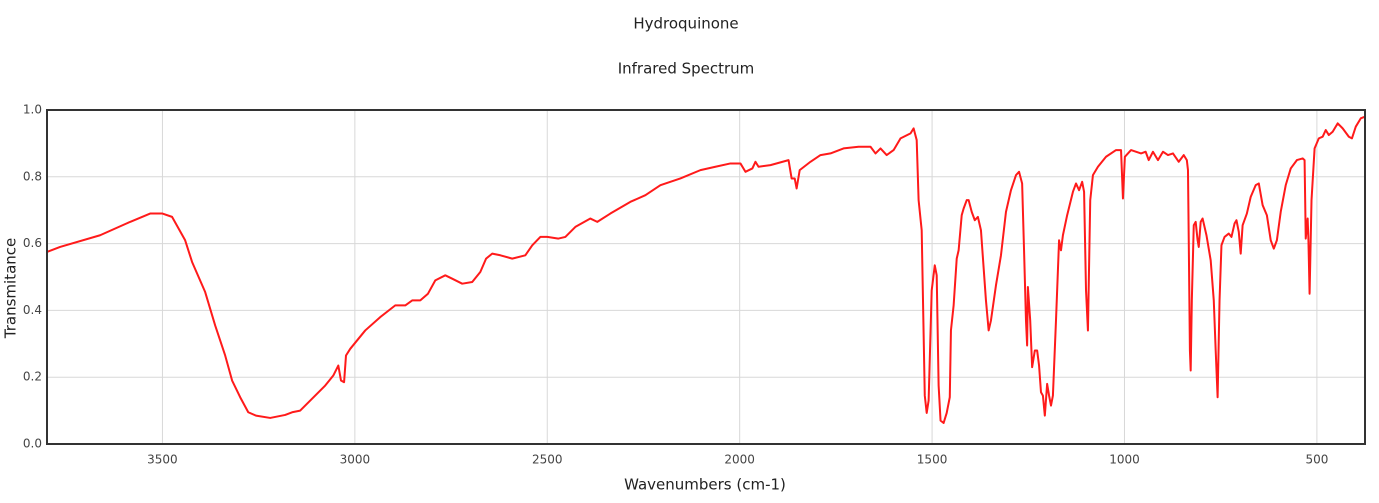 Image resolution: width=1379 pixels, height=503 pixels. What do you see at coordinates (547, 460) in the screenshot?
I see `x-tick-label: 2500` at bounding box center [547, 460].